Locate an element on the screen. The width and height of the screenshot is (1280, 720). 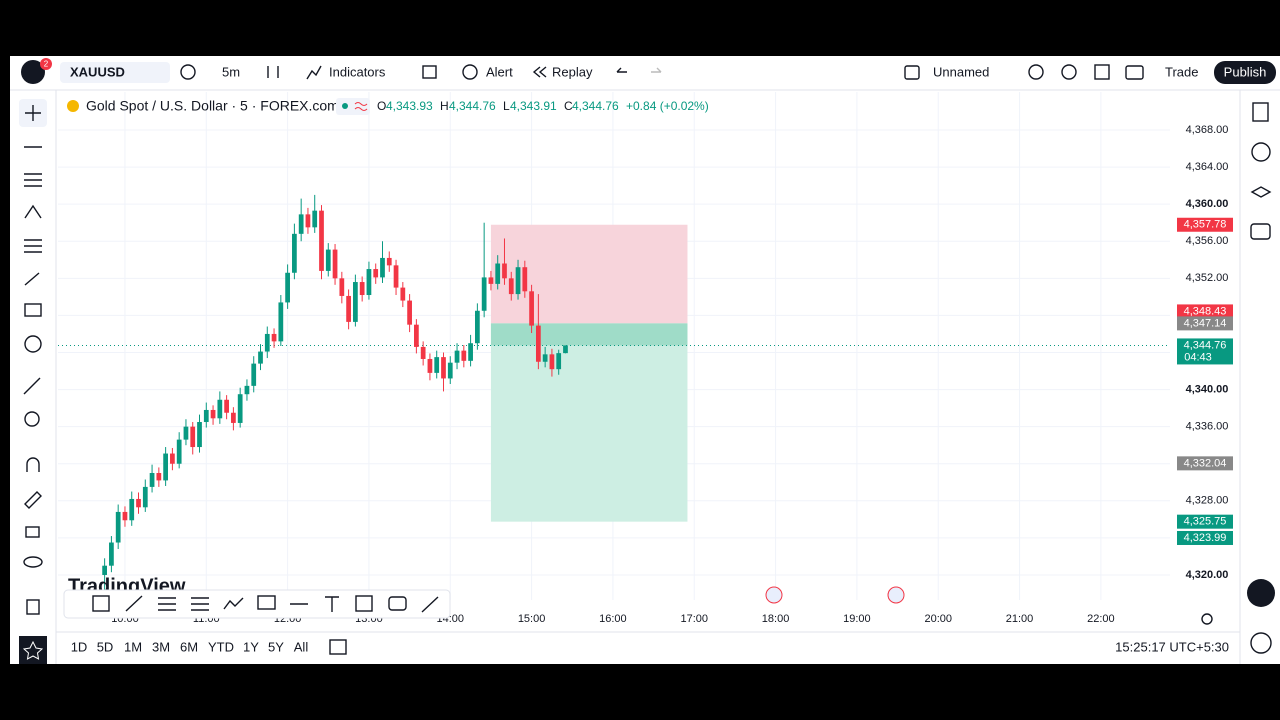
templates-icon is located at coordinates (429, 72).